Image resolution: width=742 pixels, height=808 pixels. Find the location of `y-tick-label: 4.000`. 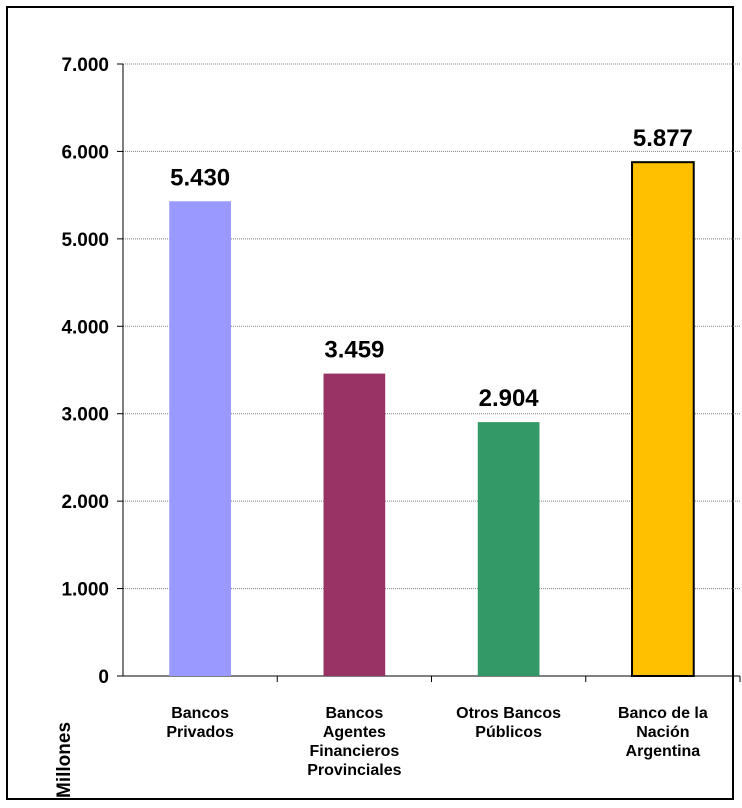

y-tick-label: 4.000 is located at coordinates (85, 327).